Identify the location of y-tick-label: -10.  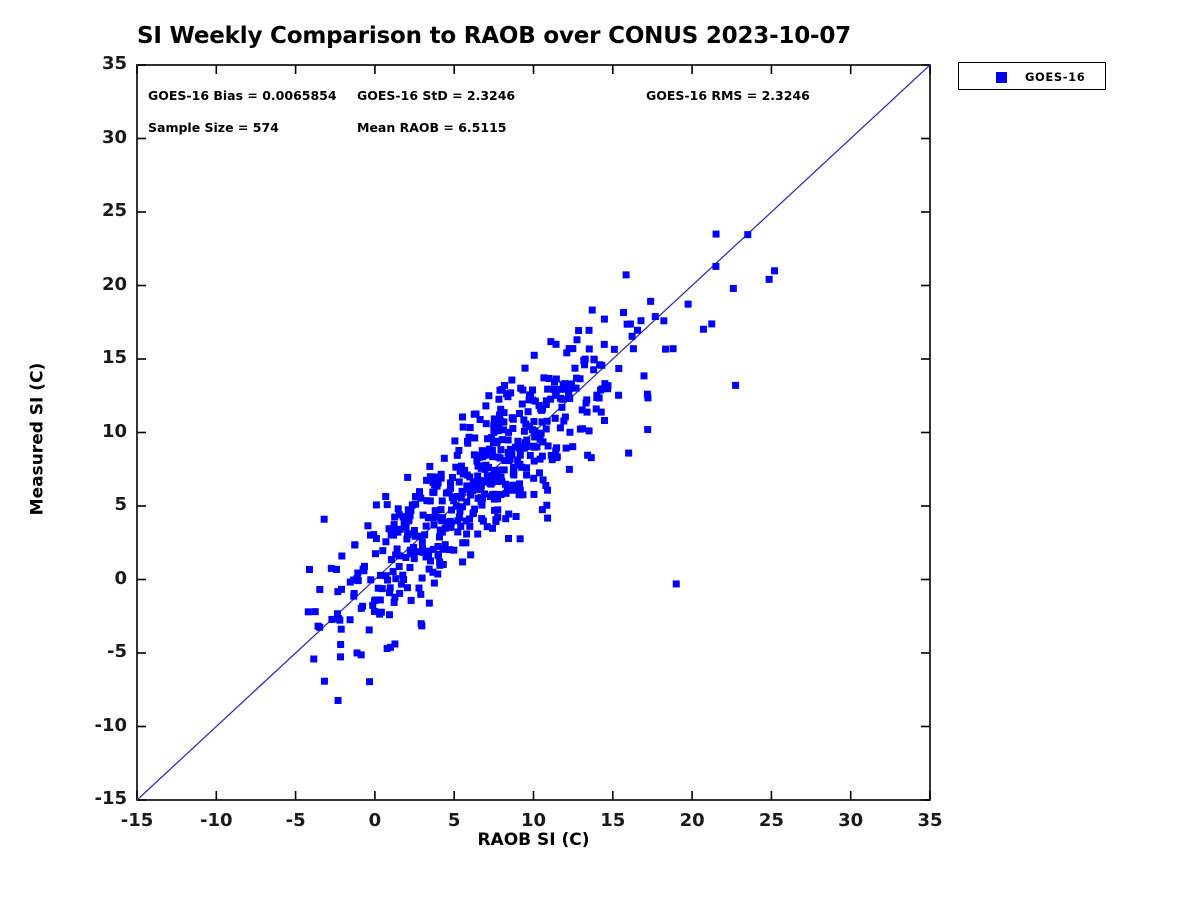
(110, 725).